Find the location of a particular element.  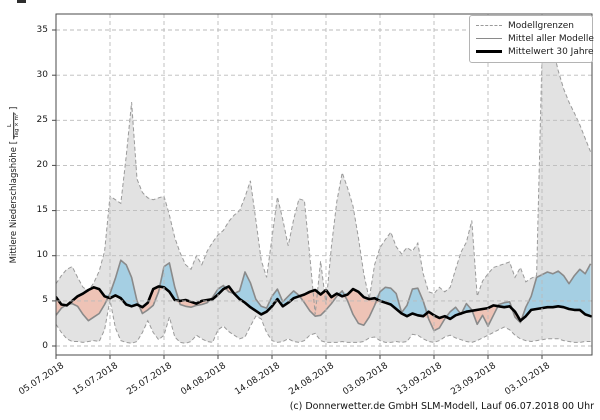

legend-item-modellgrenzen: Modellgrenzen is located at coordinates (531, 25).